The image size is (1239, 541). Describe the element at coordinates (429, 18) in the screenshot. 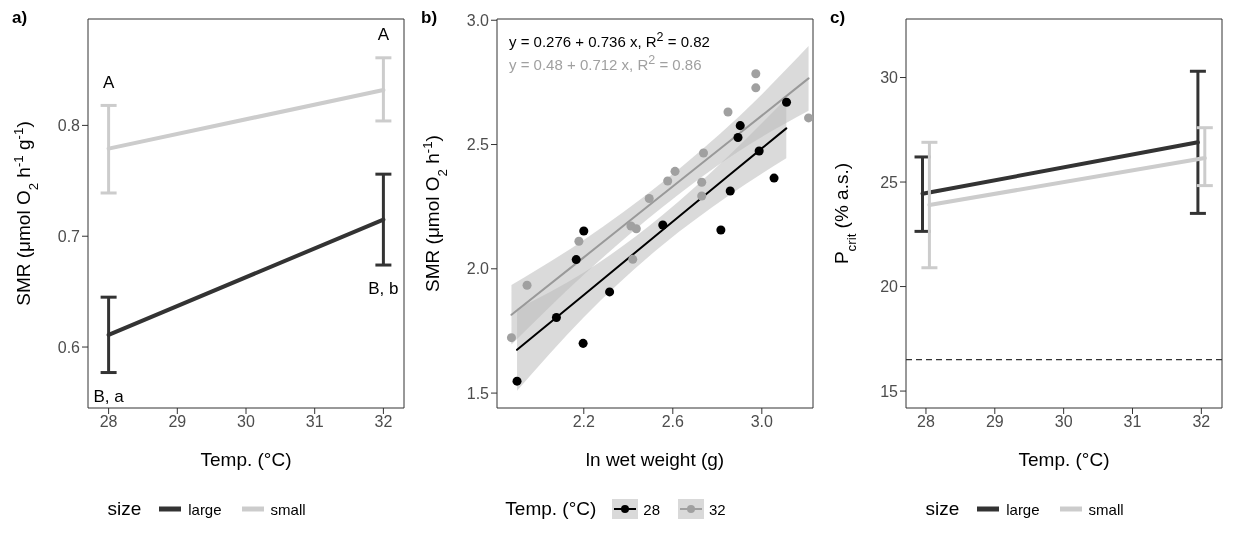

I see `chart-title: b)` at that location.